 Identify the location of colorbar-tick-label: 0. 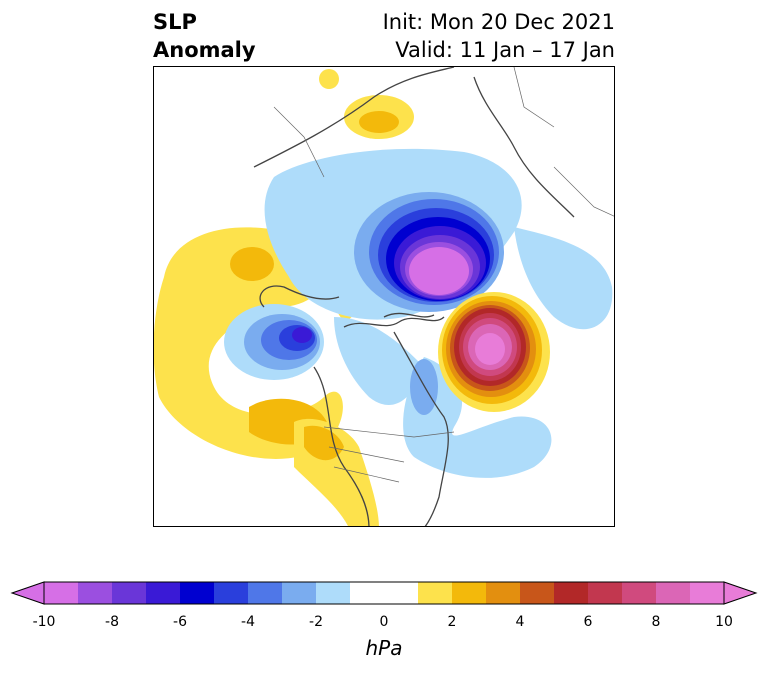
(384, 622).